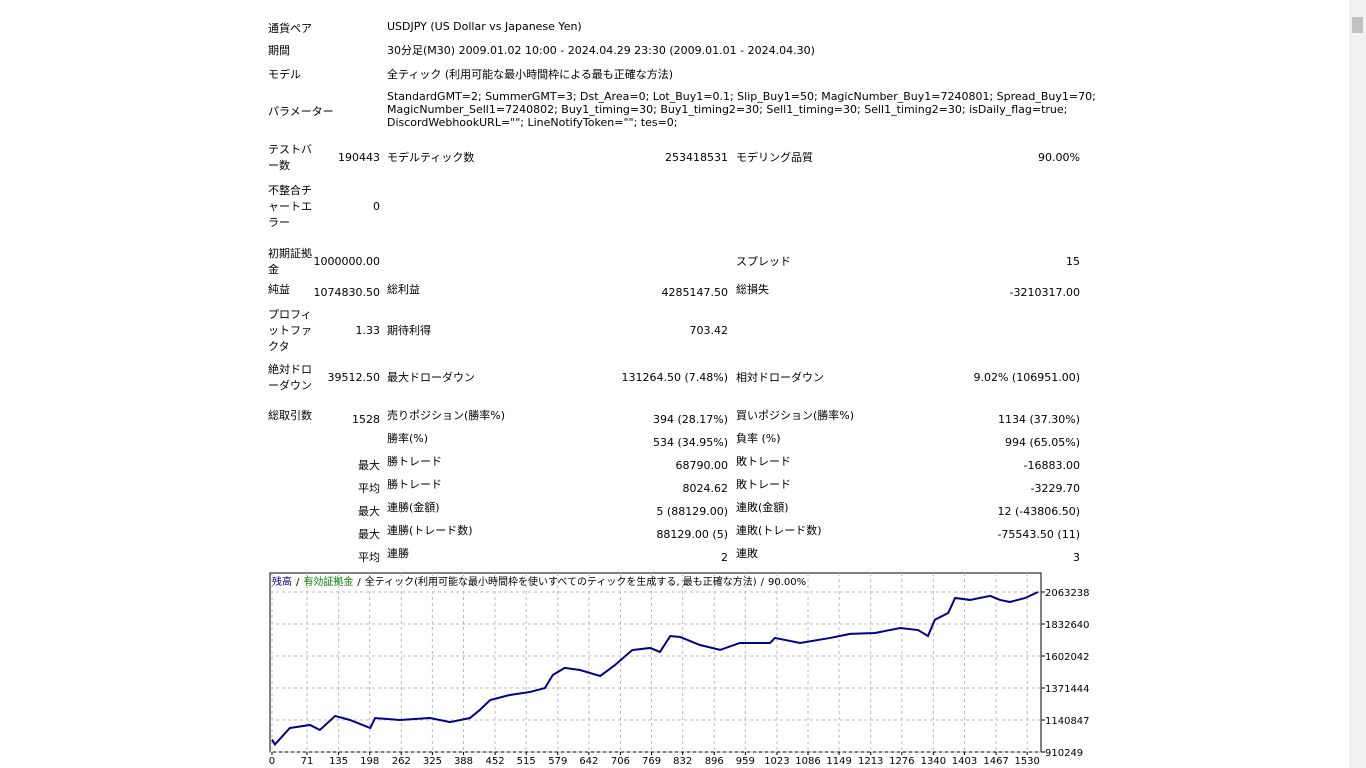 The image size is (1366, 768). Describe the element at coordinates (408, 438) in the screenshot. I see `stat-label: 勝率(%)` at that location.